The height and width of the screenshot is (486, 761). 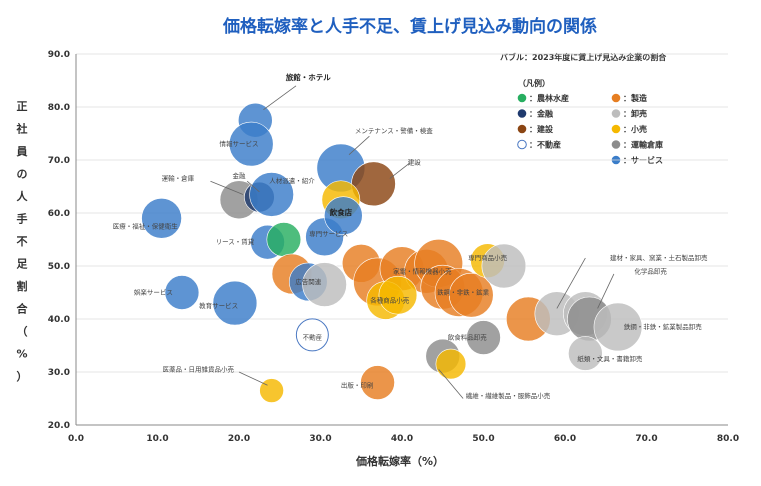 What do you see at coordinates (59, 161) in the screenshot?
I see `y-tick-label: 70.0` at bounding box center [59, 161].